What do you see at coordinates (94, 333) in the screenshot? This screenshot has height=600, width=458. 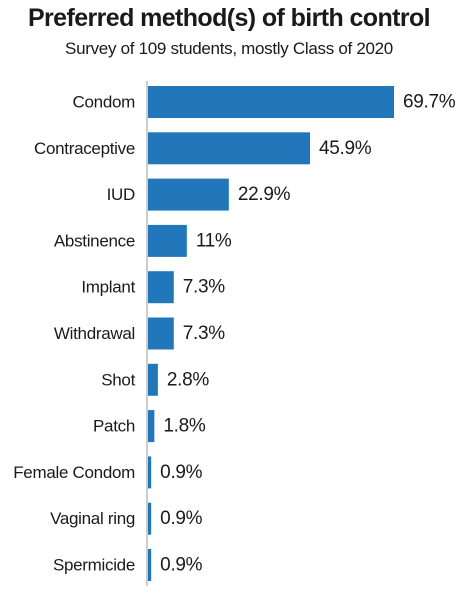 I see `category-label: Withdrawal` at bounding box center [94, 333].